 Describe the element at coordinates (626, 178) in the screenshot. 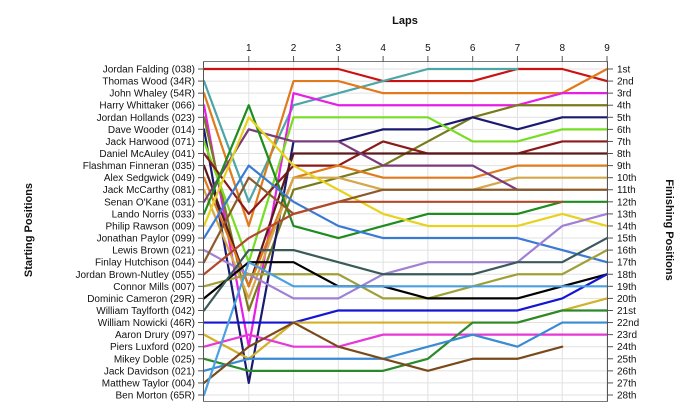

I see `finish-position-label: 10th` at that location.